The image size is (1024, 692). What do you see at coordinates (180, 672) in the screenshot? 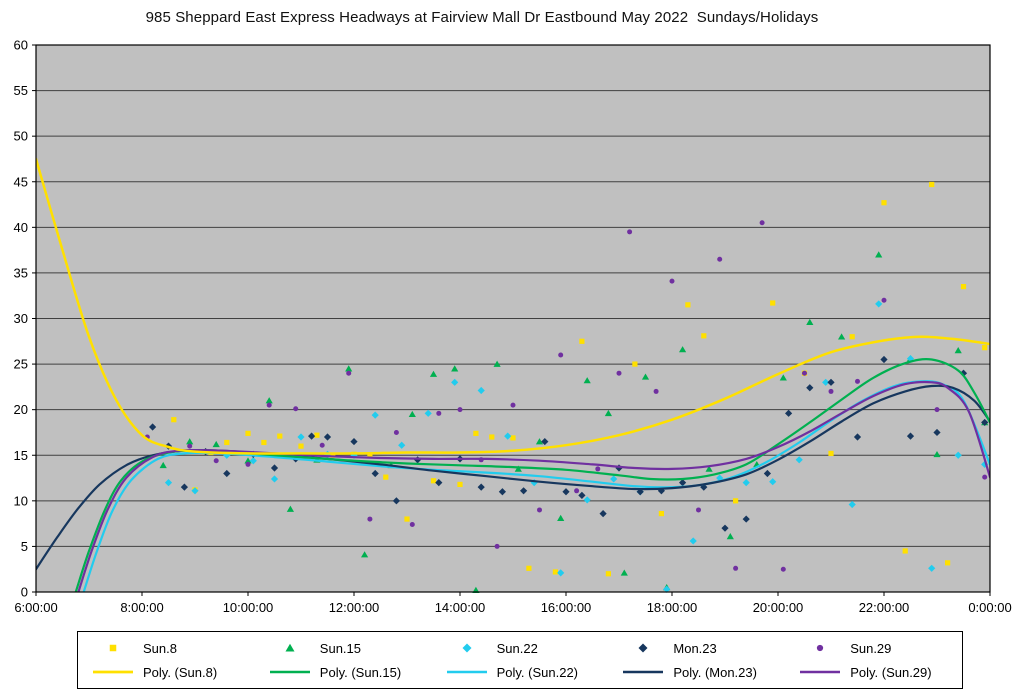
I see `legend-label: Poly. (Sun.8)` at bounding box center [180, 672].